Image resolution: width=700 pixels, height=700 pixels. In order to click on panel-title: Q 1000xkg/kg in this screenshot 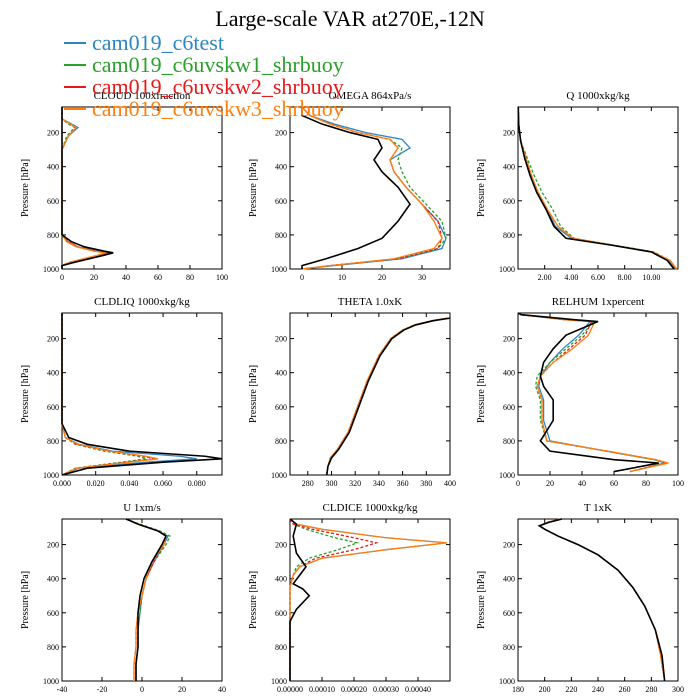, I will do `click(598, 96)`.